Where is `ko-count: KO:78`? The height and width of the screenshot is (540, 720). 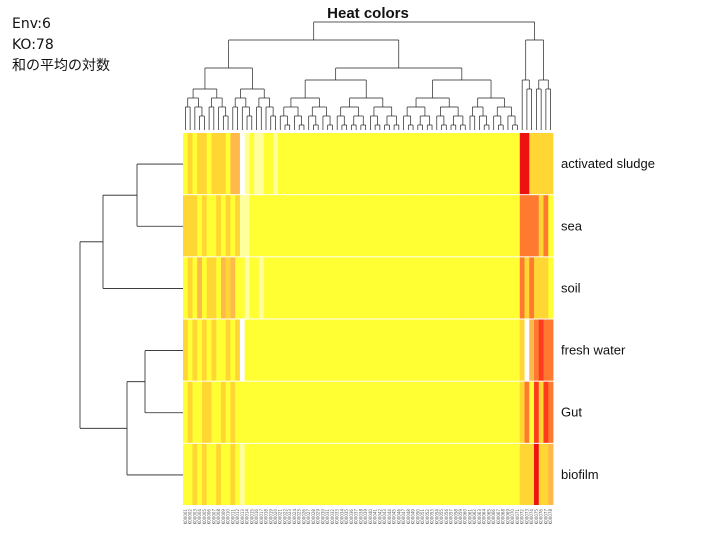
ko-count: KO:78 is located at coordinates (33, 45).